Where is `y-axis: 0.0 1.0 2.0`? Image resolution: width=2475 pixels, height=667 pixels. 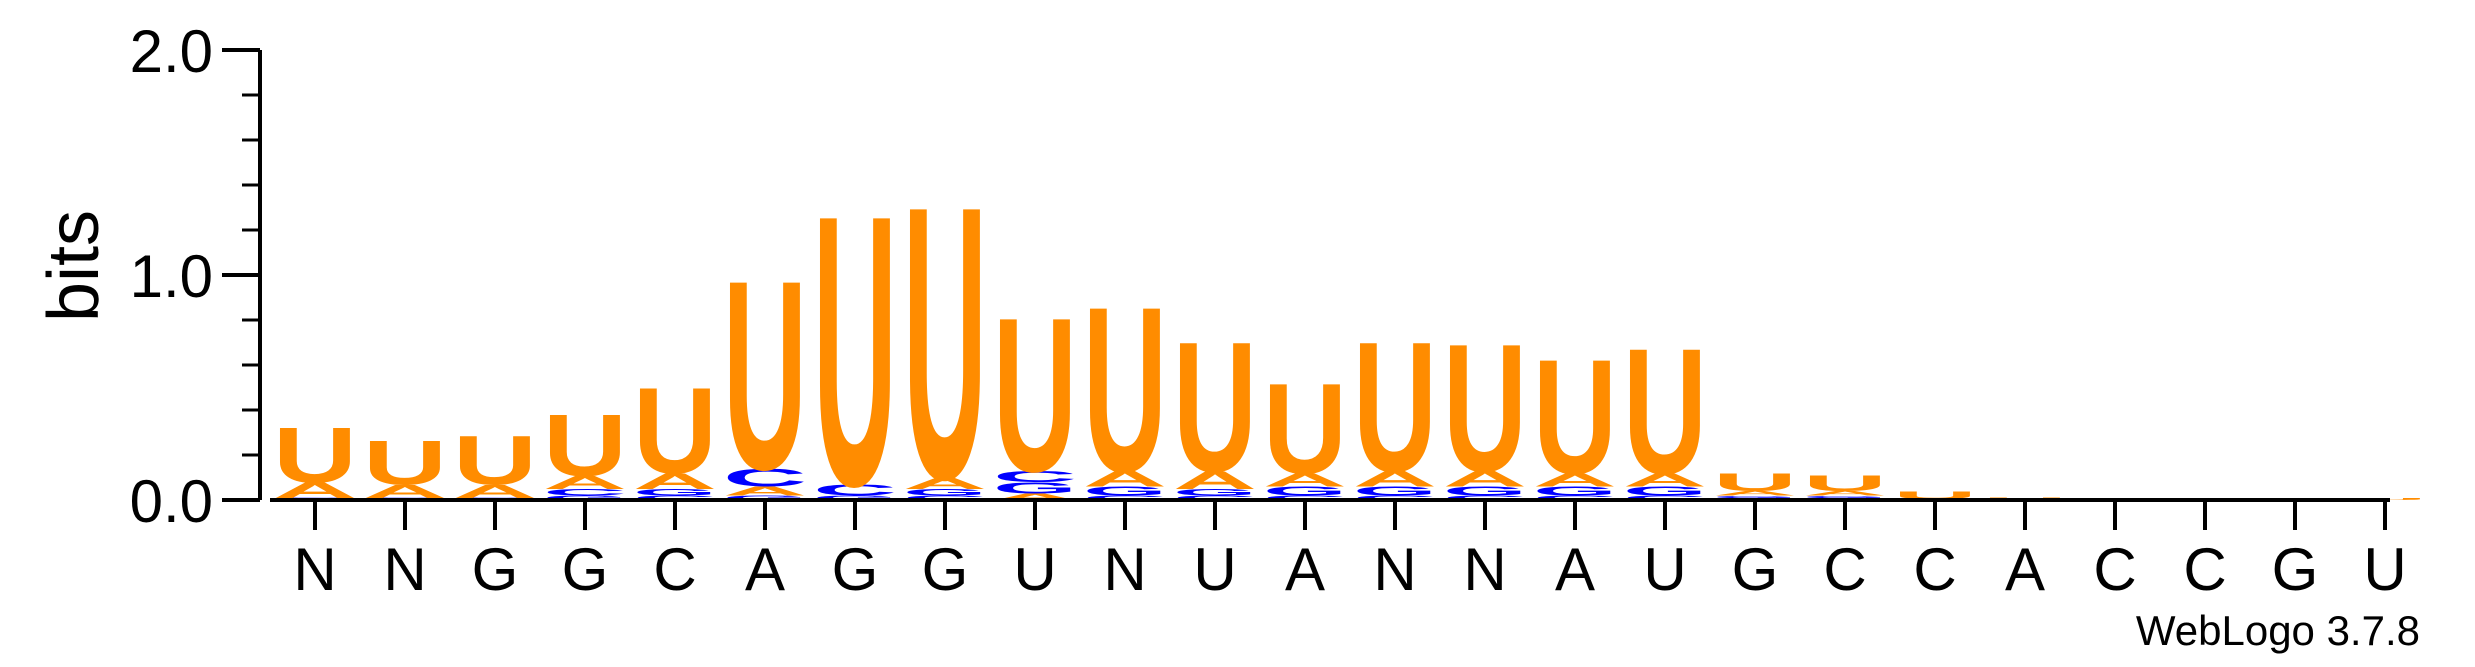 y-axis: 0.0 1.0 2.0 is located at coordinates (196, 276).